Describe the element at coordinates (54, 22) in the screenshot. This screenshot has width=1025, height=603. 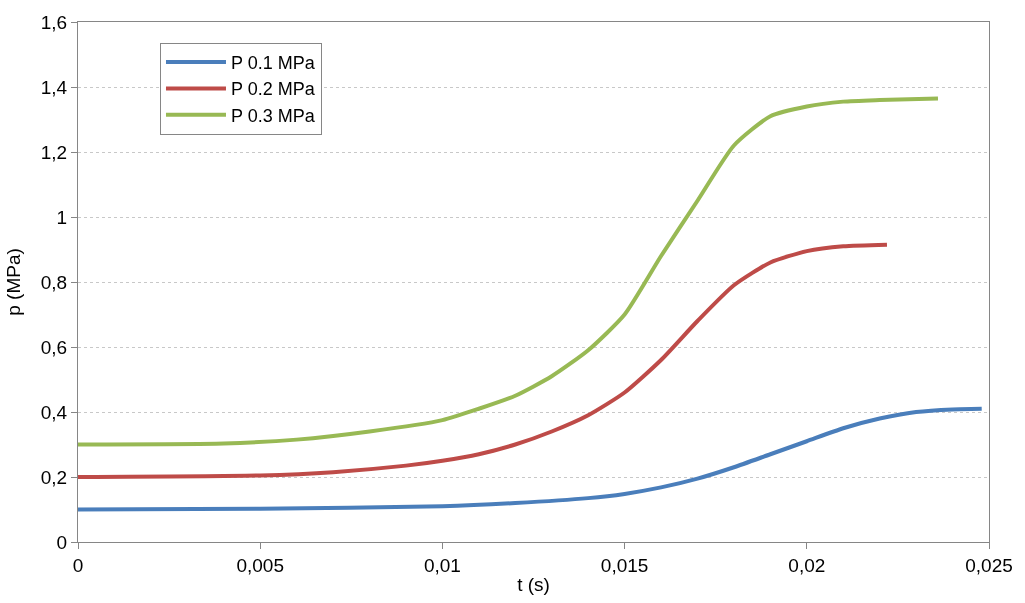
I see `y-tick-label: 1,6` at that location.